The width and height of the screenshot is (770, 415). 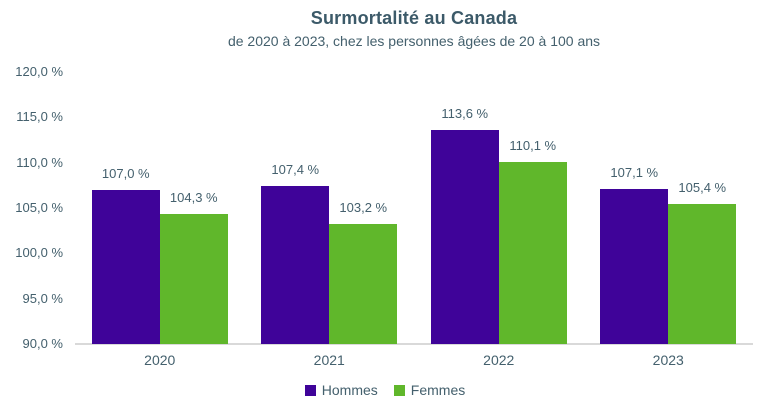 What do you see at coordinates (634, 266) in the screenshot?
I see `bar-hommes-2023` at bounding box center [634, 266].